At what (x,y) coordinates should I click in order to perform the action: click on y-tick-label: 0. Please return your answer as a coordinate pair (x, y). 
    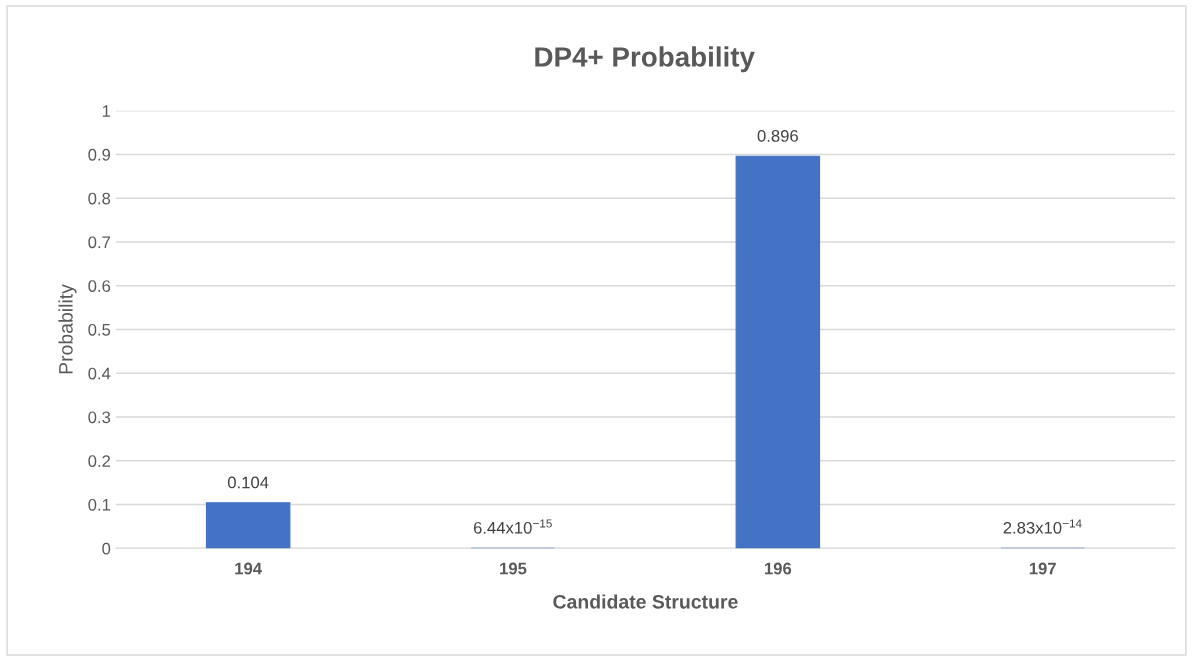
    Looking at the image, I should click on (106, 548).